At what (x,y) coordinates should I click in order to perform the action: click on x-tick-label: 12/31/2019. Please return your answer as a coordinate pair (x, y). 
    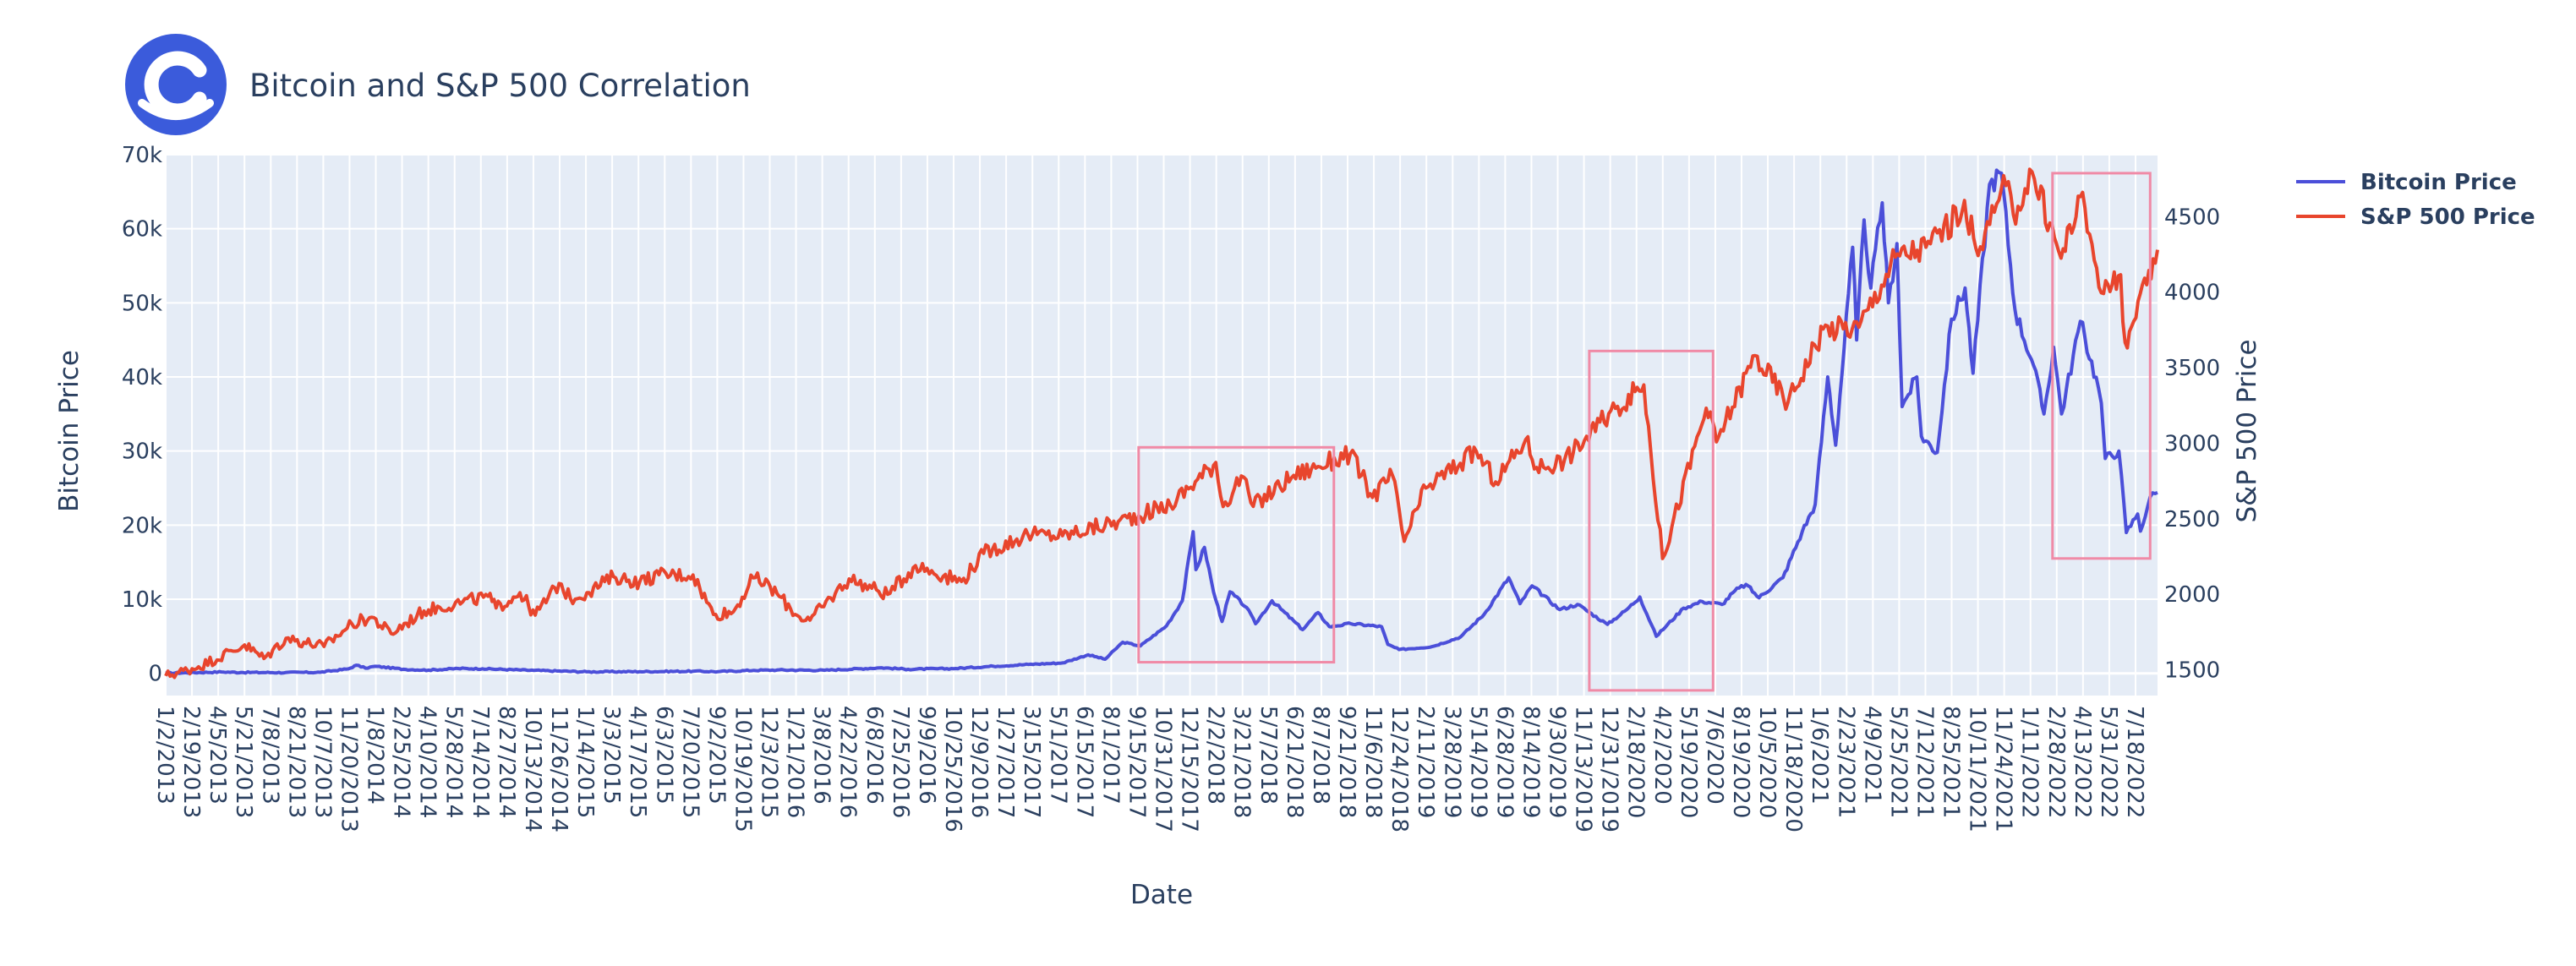
    Looking at the image, I should click on (1610, 769).